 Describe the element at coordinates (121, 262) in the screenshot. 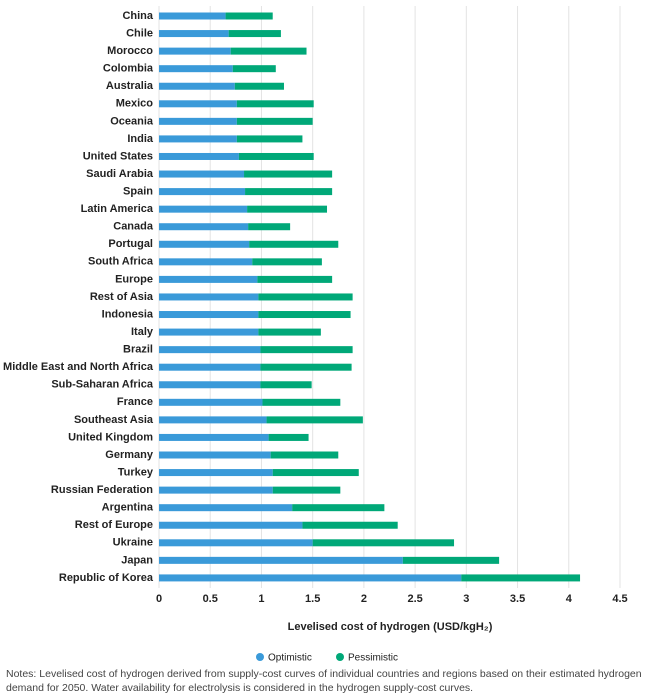

I see `y-tick-label: South Africa` at that location.